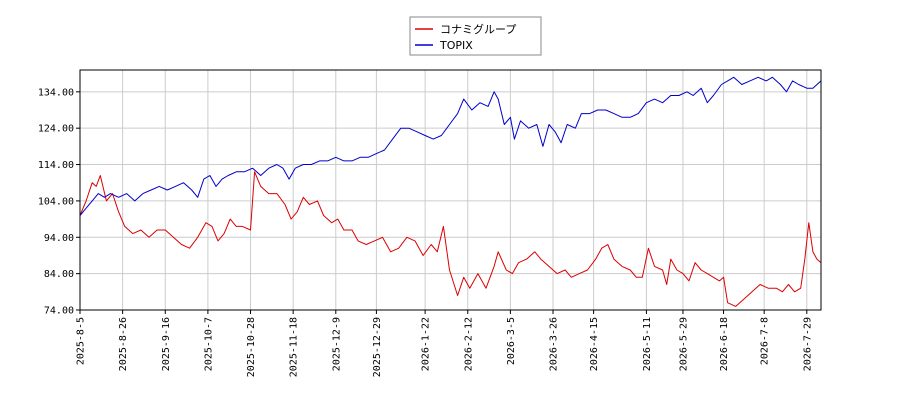 Image resolution: width=900 pixels, height=400 pixels. What do you see at coordinates (478, 29) in the screenshot?
I see `legend-label-konami: コナミグループ` at bounding box center [478, 29].